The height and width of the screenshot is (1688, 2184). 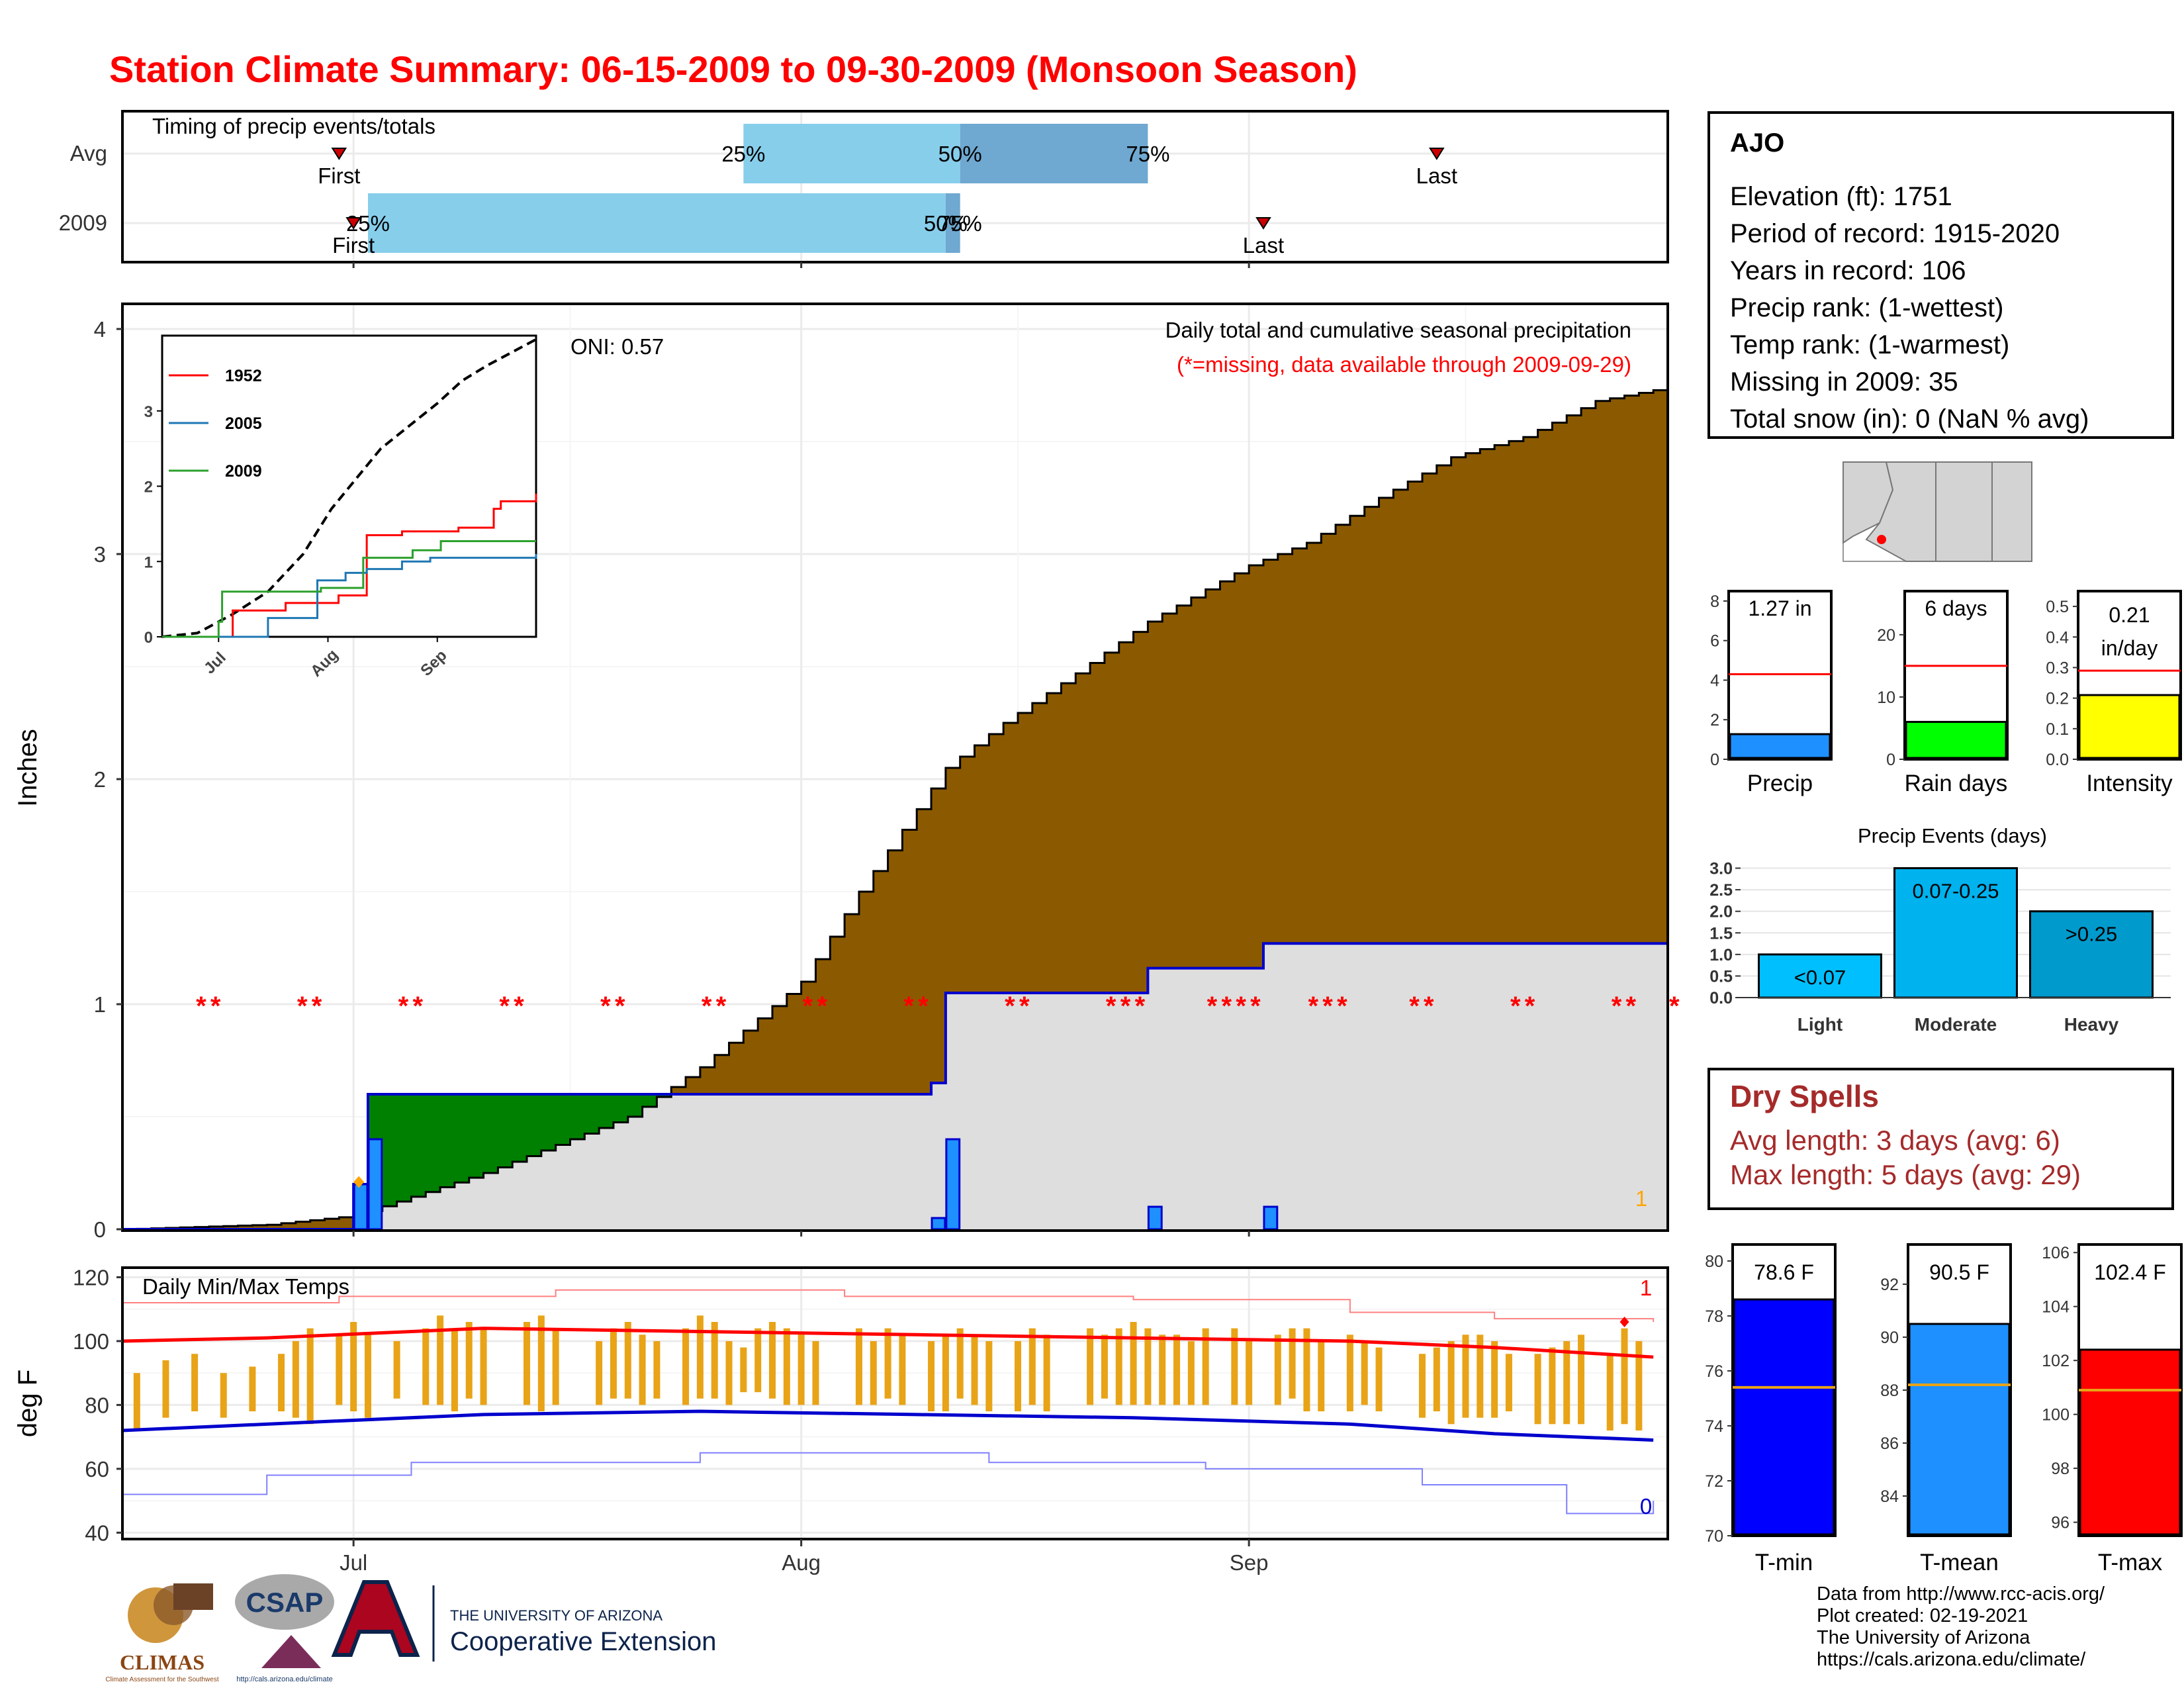 I want to click on timing-avg-first-label: First, so click(x=339, y=176).